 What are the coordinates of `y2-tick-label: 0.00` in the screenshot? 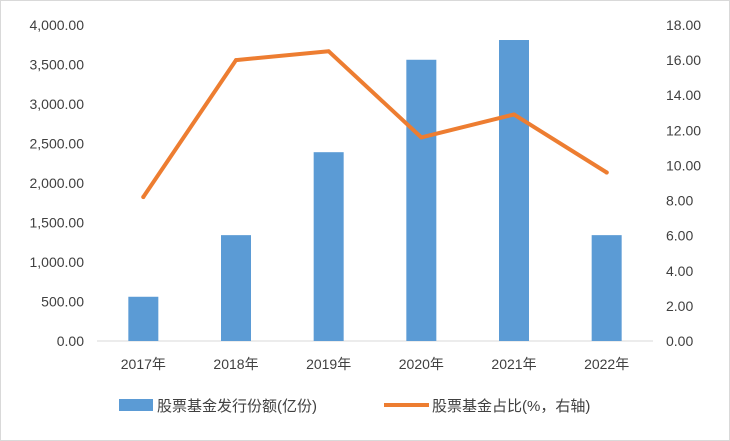 It's located at (679, 341).